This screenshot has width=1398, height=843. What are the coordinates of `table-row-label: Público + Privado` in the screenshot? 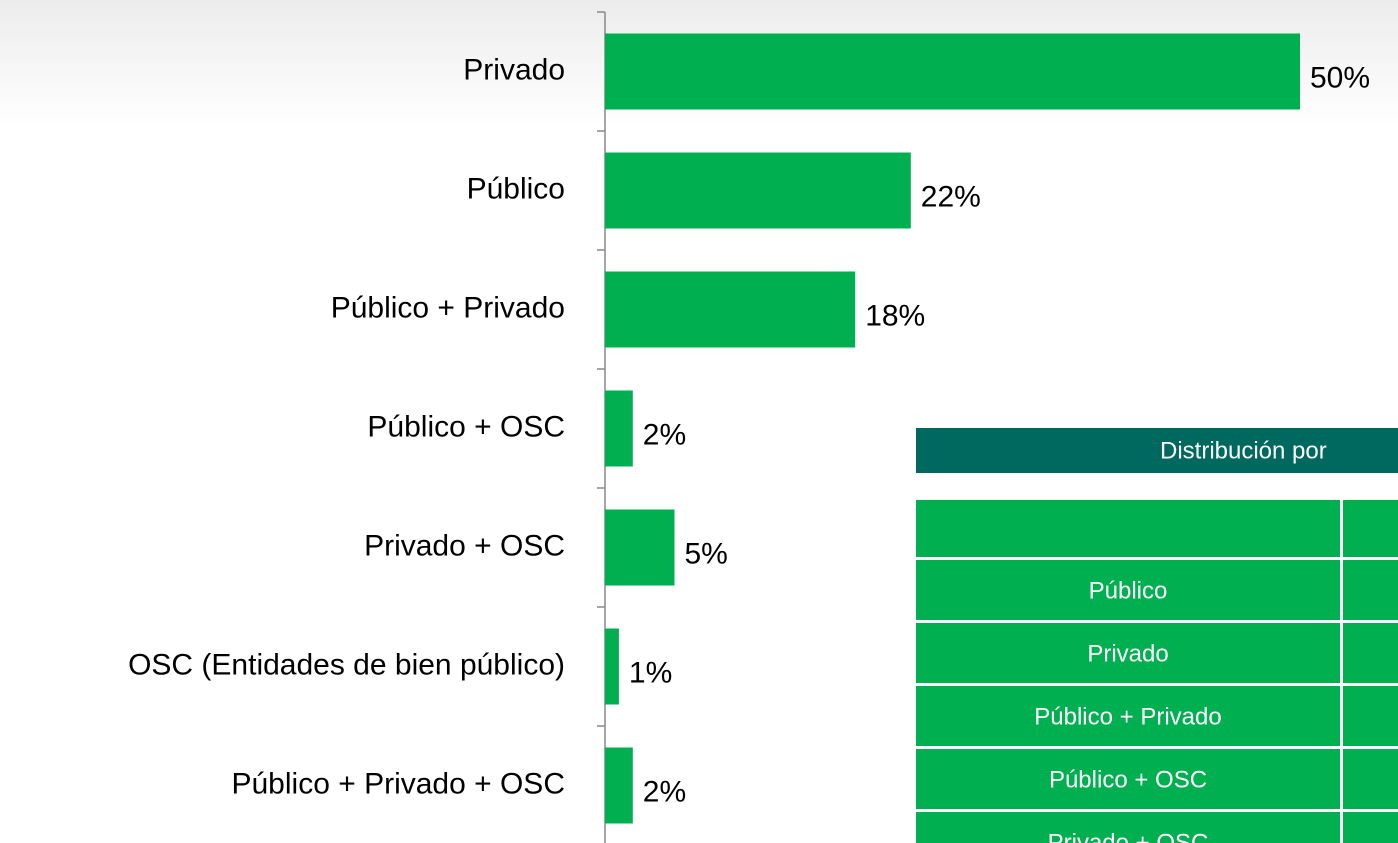 It's located at (1127, 716).